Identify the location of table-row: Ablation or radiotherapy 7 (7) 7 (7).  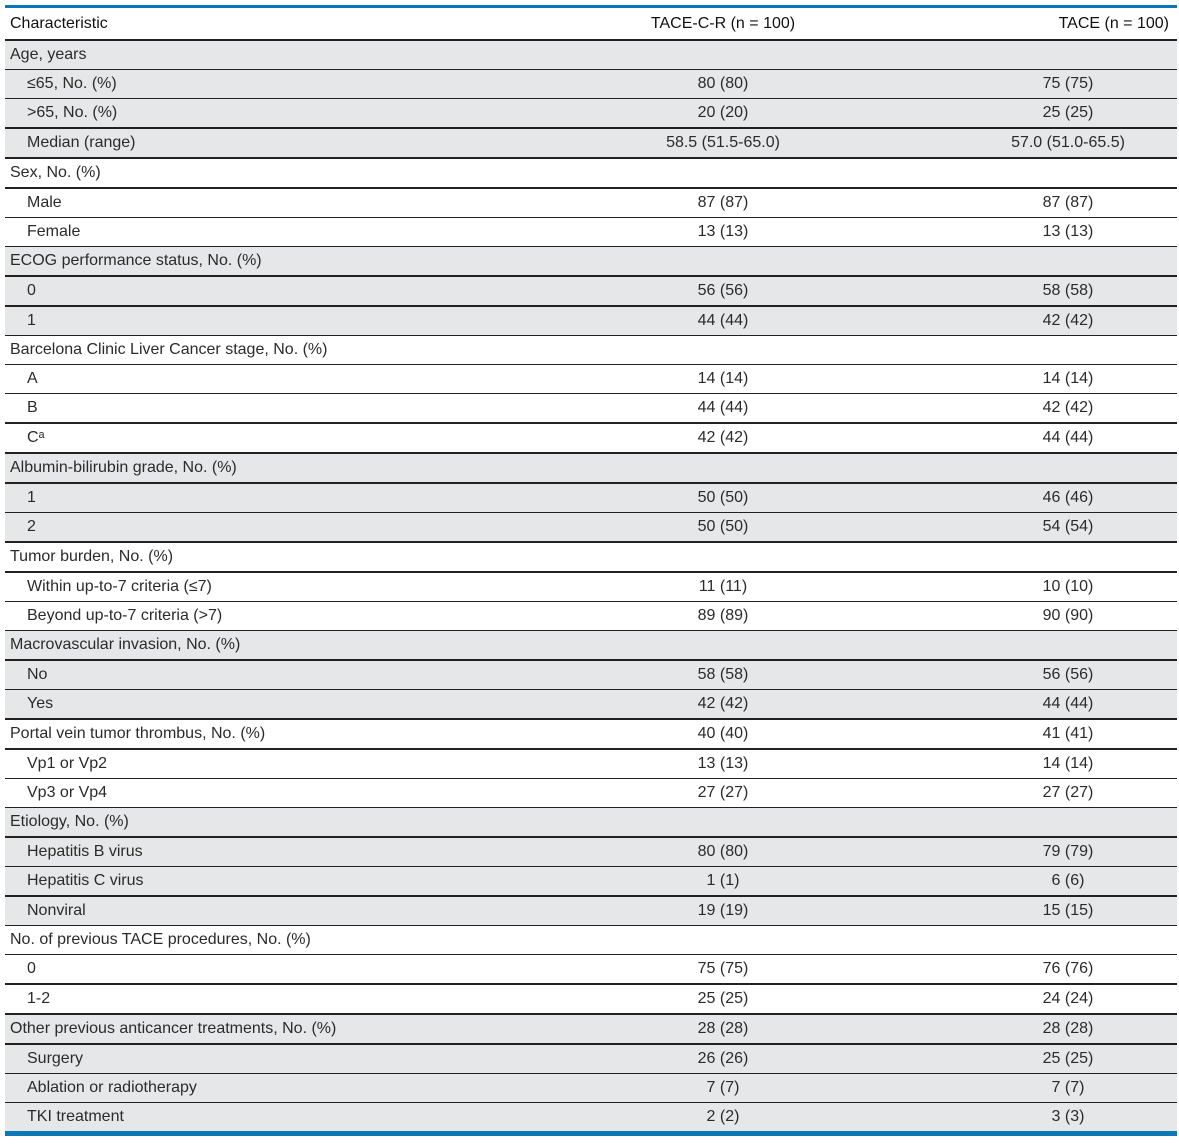
(591, 1088).